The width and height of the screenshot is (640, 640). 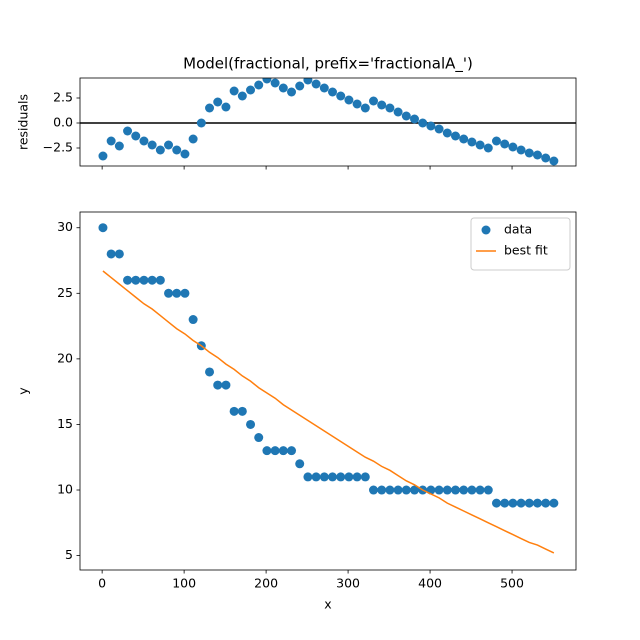 I want to click on x-tick-label: 0, so click(x=102, y=583).